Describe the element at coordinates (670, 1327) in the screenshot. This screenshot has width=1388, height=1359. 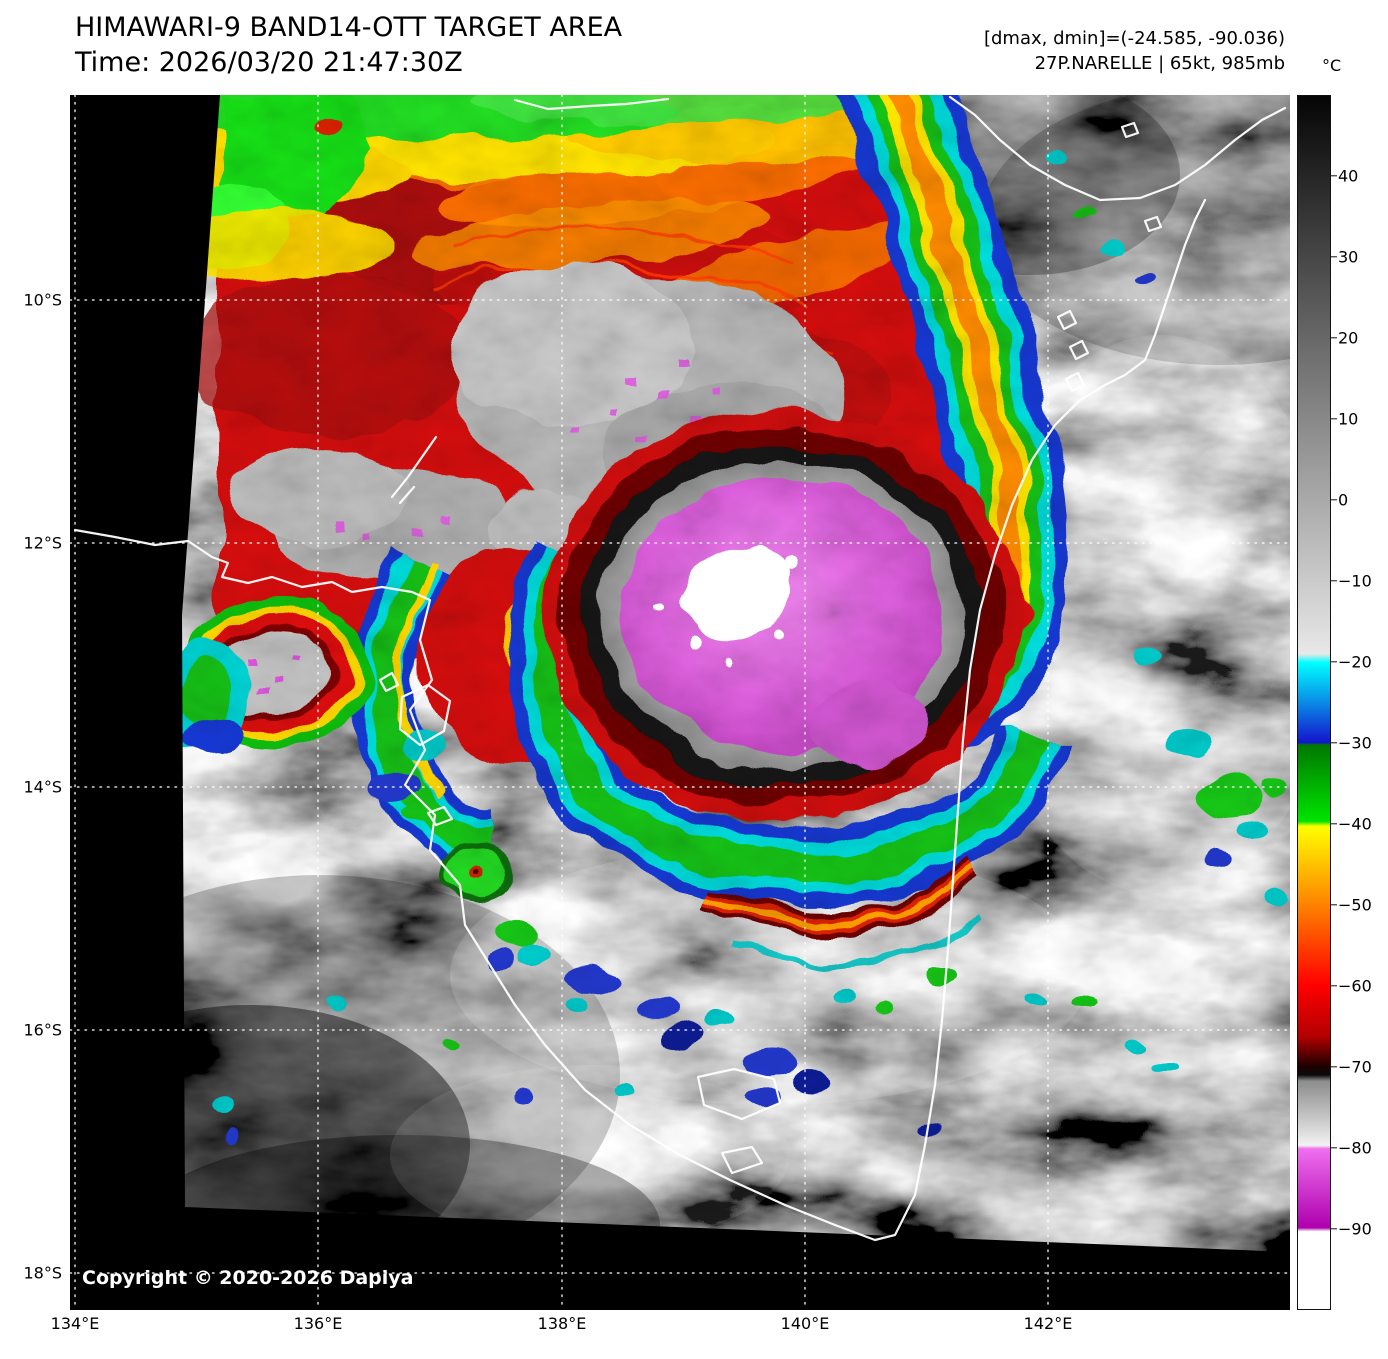
I see `longitude-axis: 134°E 136°E 138°E 140°E 142°E` at that location.